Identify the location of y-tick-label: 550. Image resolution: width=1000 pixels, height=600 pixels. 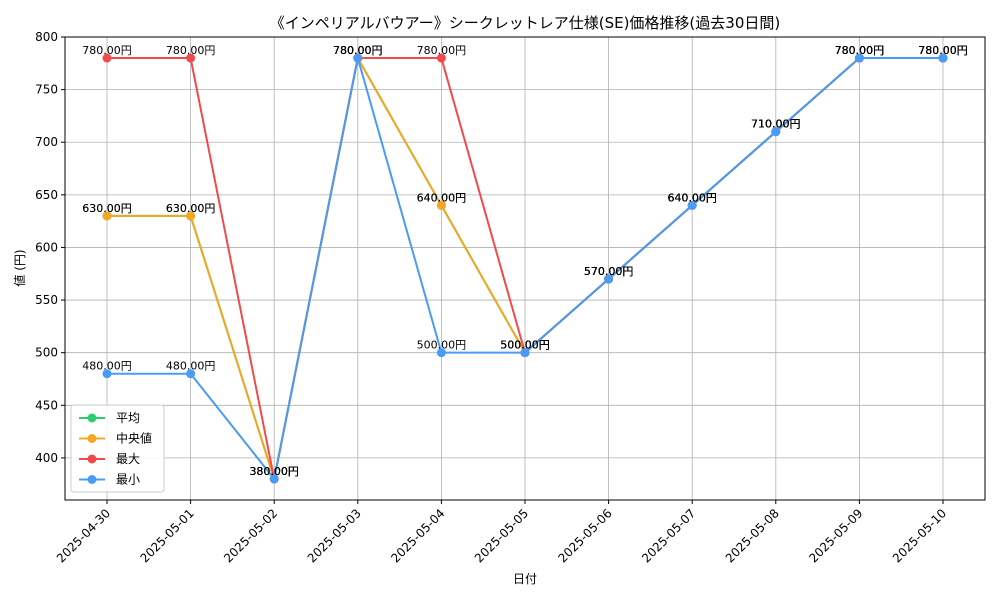
(46, 300).